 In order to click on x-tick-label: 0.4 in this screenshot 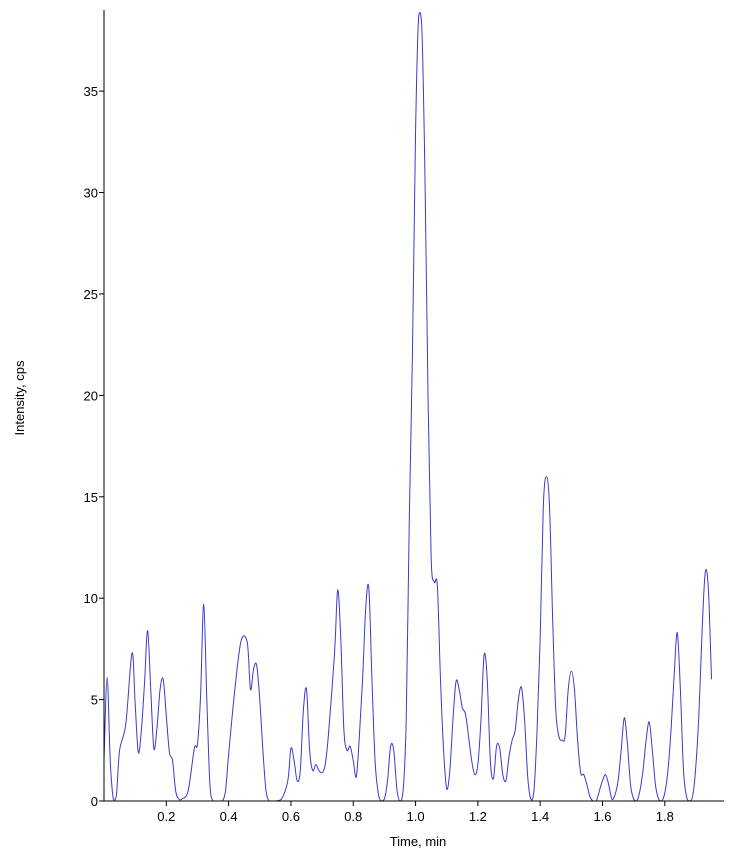, I will do `click(229, 816)`.